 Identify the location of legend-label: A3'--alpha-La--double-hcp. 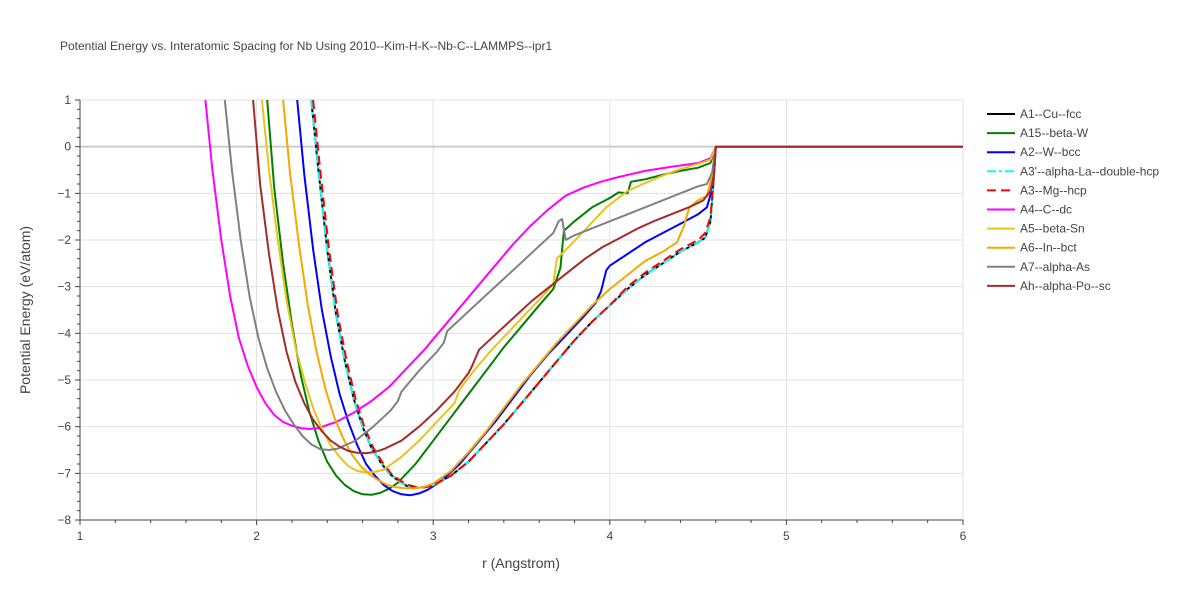
(1089, 171).